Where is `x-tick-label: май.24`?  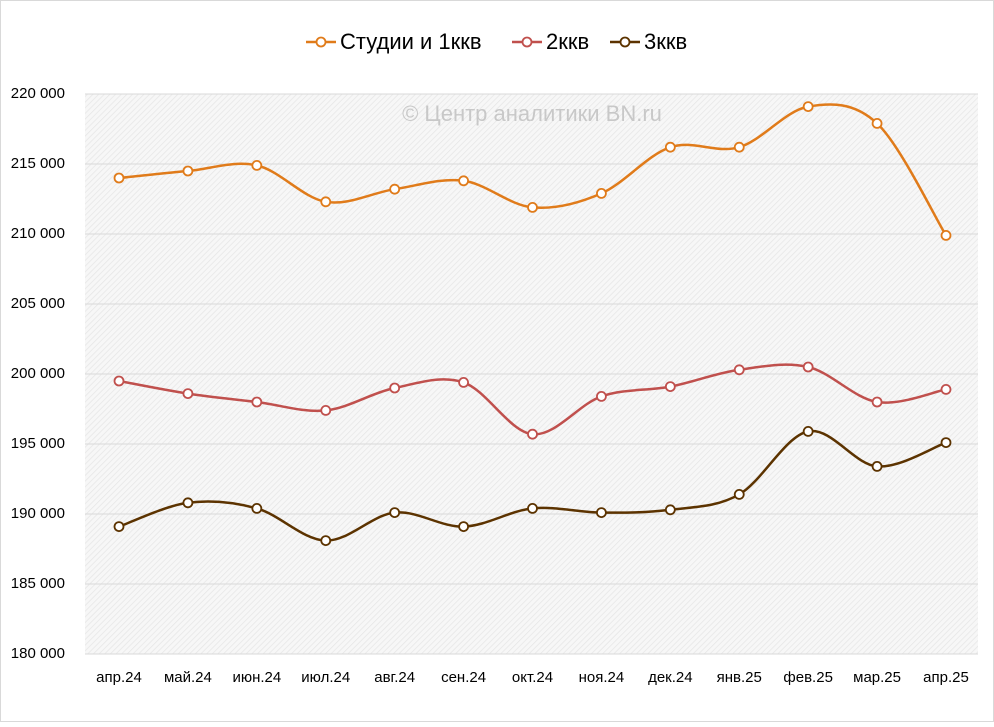
x-tick-label: май.24 is located at coordinates (188, 677).